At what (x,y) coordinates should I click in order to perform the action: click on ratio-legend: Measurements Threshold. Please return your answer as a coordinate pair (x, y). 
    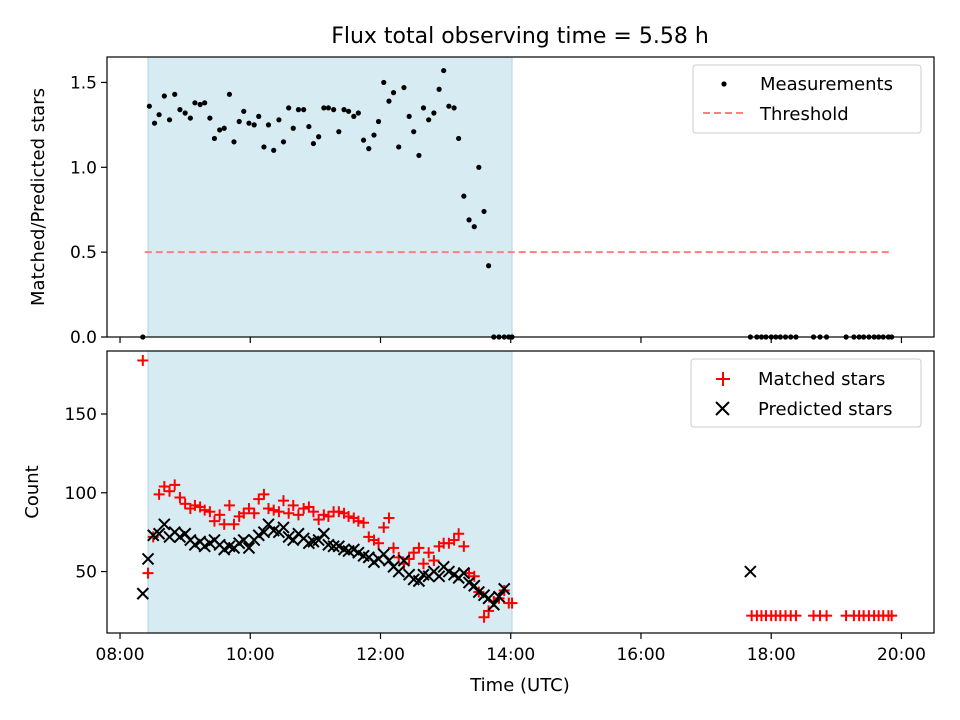
    Looking at the image, I should click on (807, 99).